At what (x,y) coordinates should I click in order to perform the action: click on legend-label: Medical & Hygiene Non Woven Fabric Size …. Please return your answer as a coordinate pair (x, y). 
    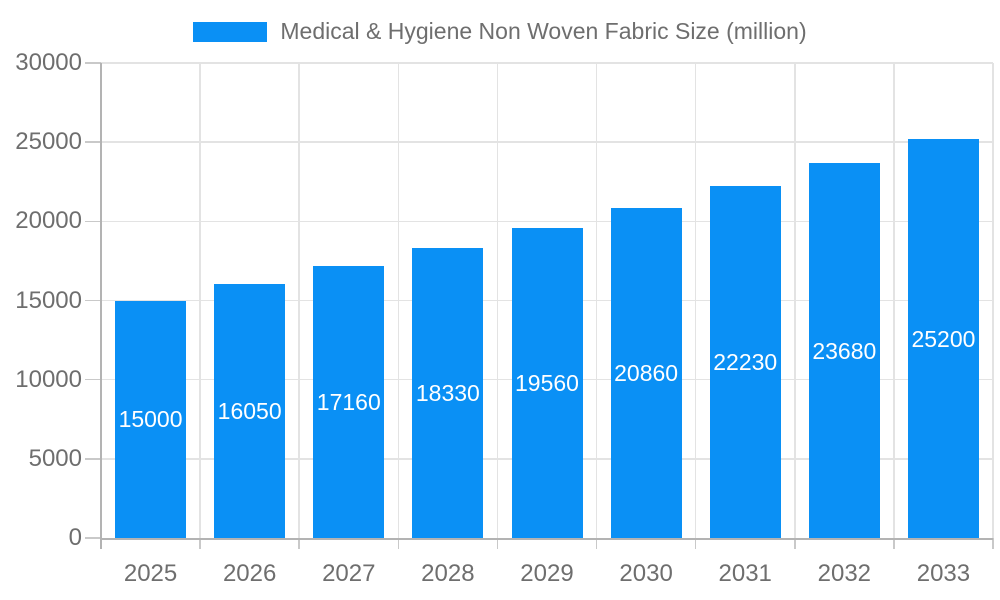
    Looking at the image, I should click on (543, 31).